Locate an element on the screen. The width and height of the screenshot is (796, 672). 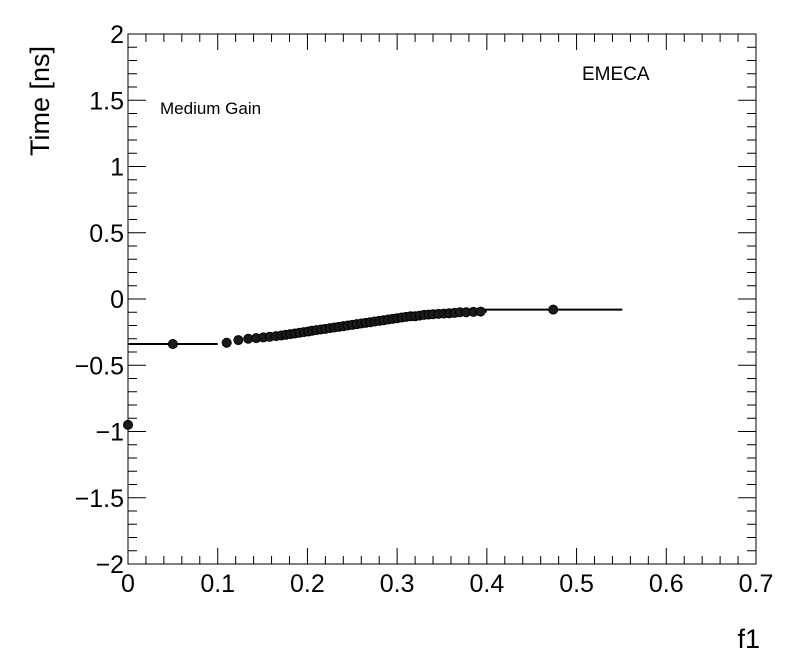
y-tick-label: −0.5 is located at coordinates (99, 366).